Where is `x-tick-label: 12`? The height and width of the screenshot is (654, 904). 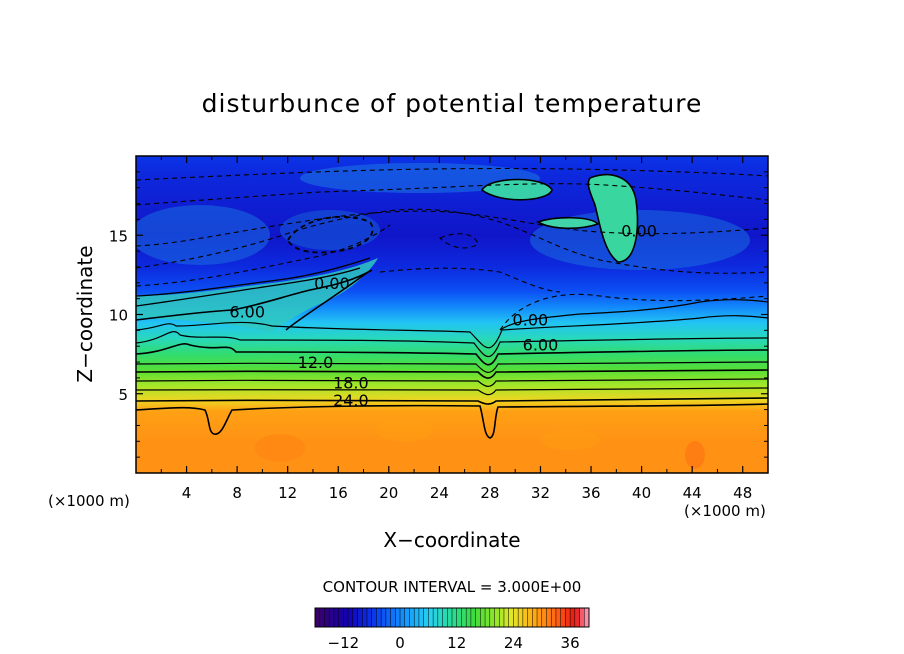 x-tick-label: 12 is located at coordinates (287, 493).